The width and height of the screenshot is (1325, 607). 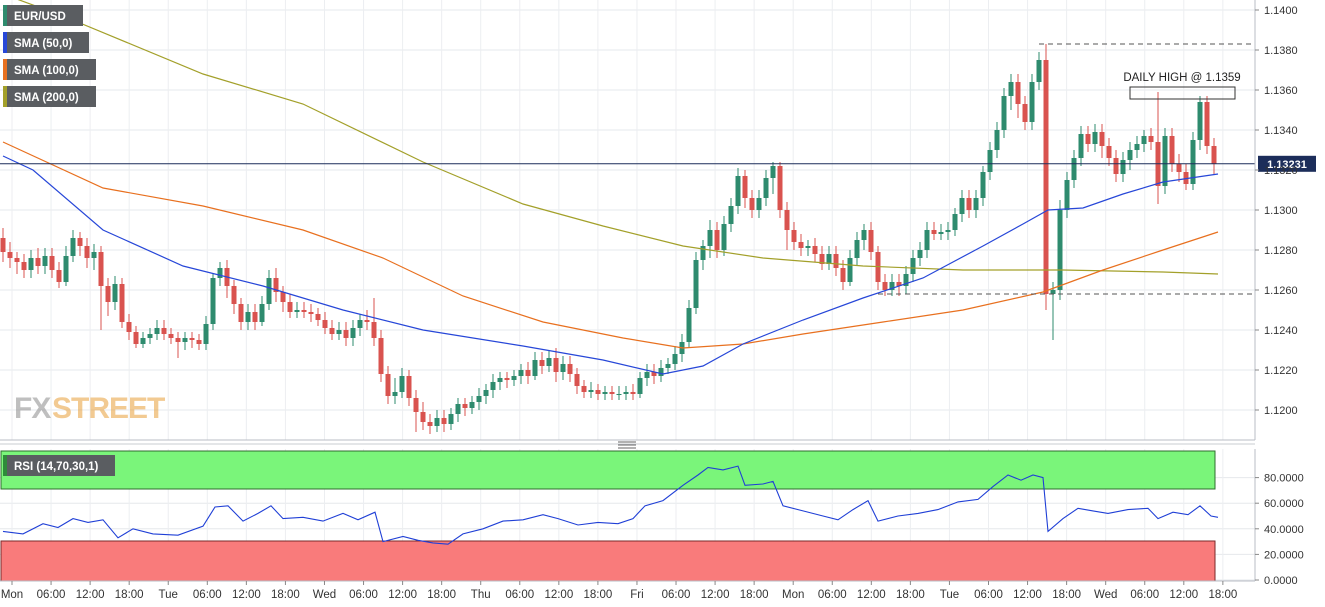 I want to click on rsi-tick-label: 40.0000, so click(x=1284, y=530).